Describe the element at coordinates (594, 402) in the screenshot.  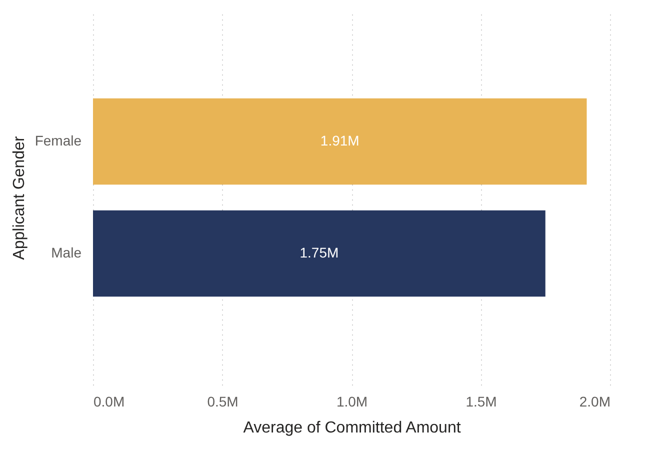
I see `x-tick-label: 2.0M` at that location.